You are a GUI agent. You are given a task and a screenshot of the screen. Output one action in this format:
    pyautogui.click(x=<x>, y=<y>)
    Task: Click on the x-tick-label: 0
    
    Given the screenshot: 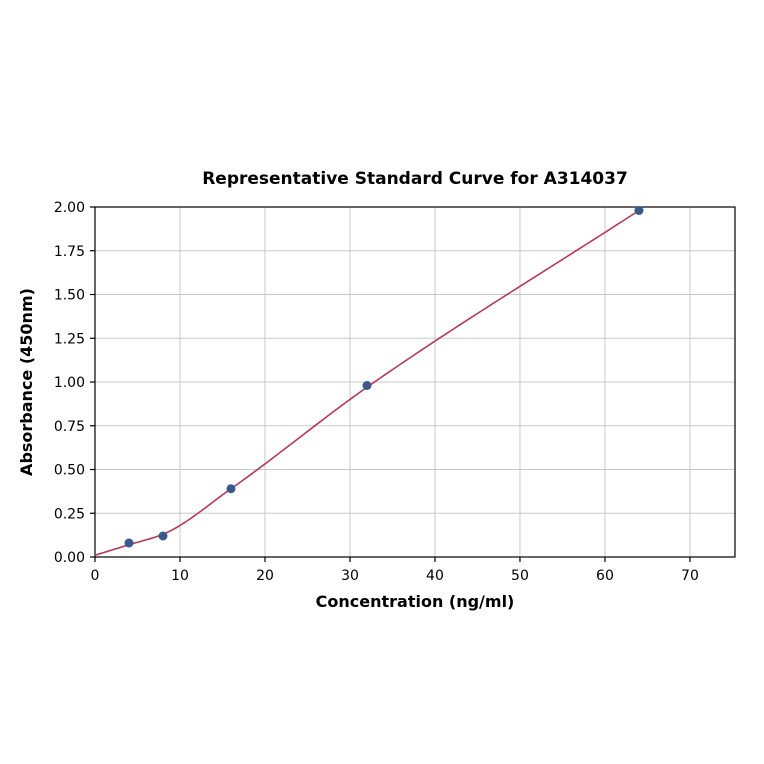 What is the action you would take?
    pyautogui.click(x=95, y=576)
    